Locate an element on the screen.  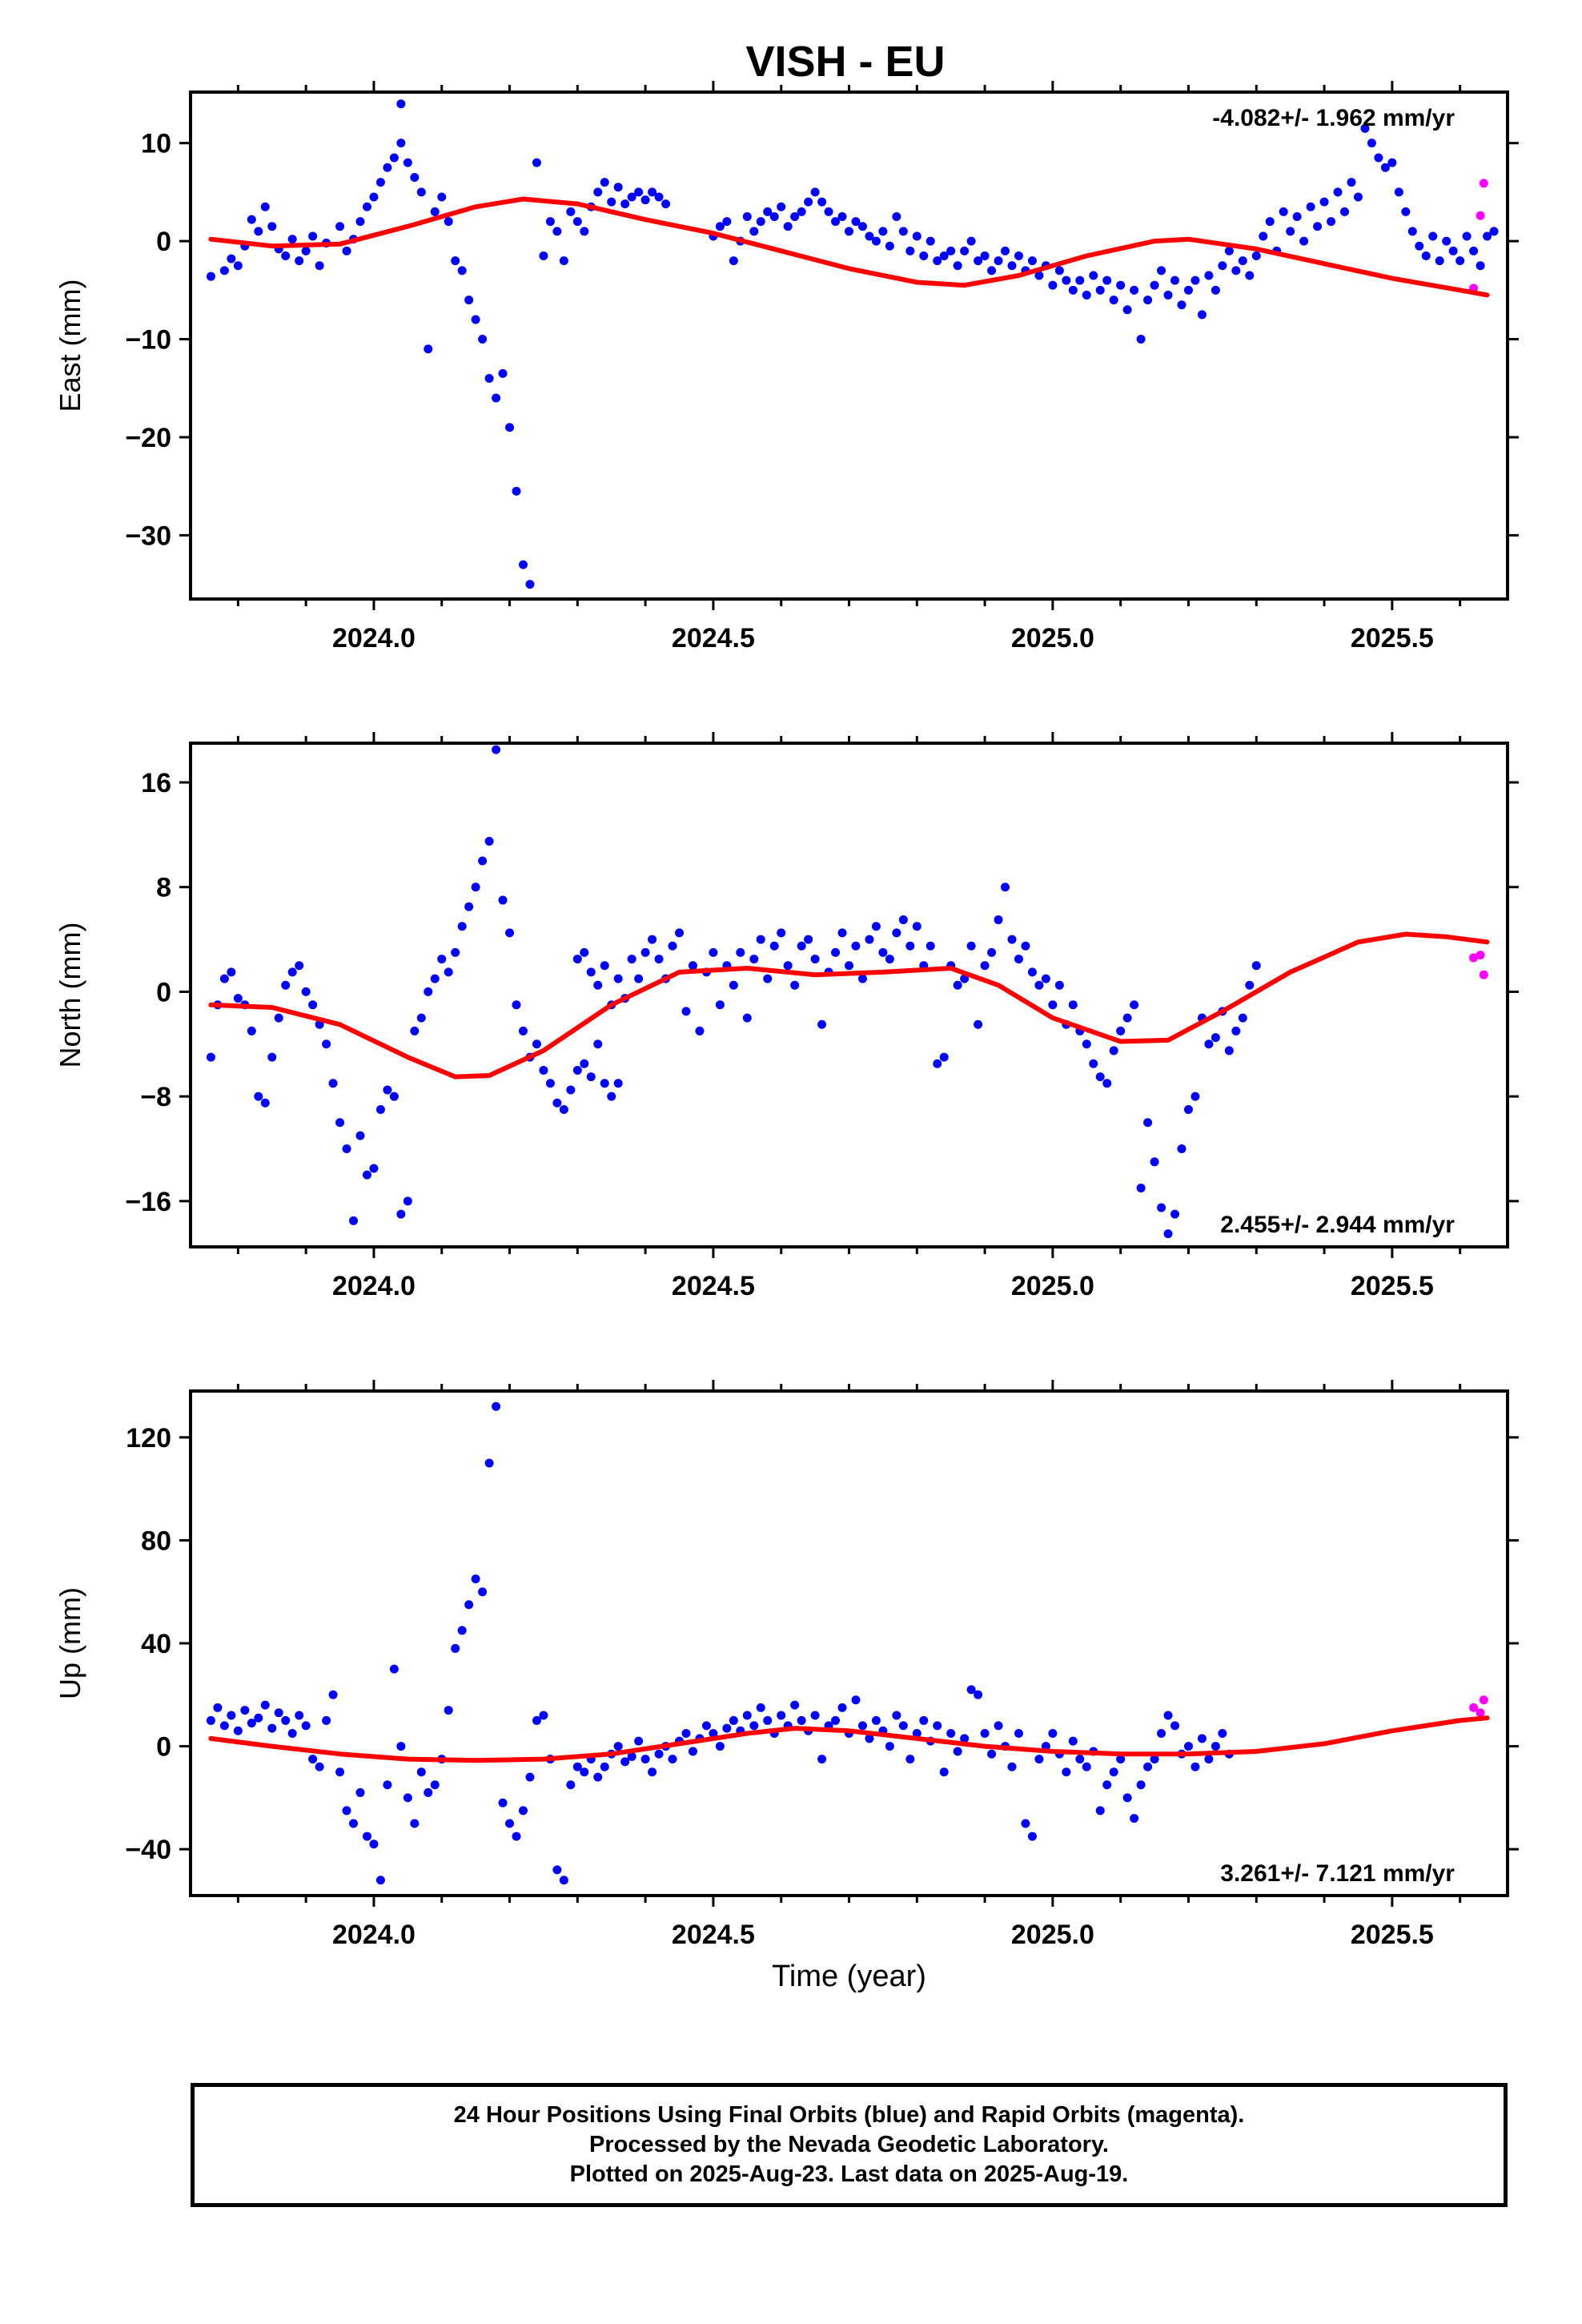
velocity-rate-label: -4.082+/- 1.962 mm/yr is located at coordinates (1333, 118).